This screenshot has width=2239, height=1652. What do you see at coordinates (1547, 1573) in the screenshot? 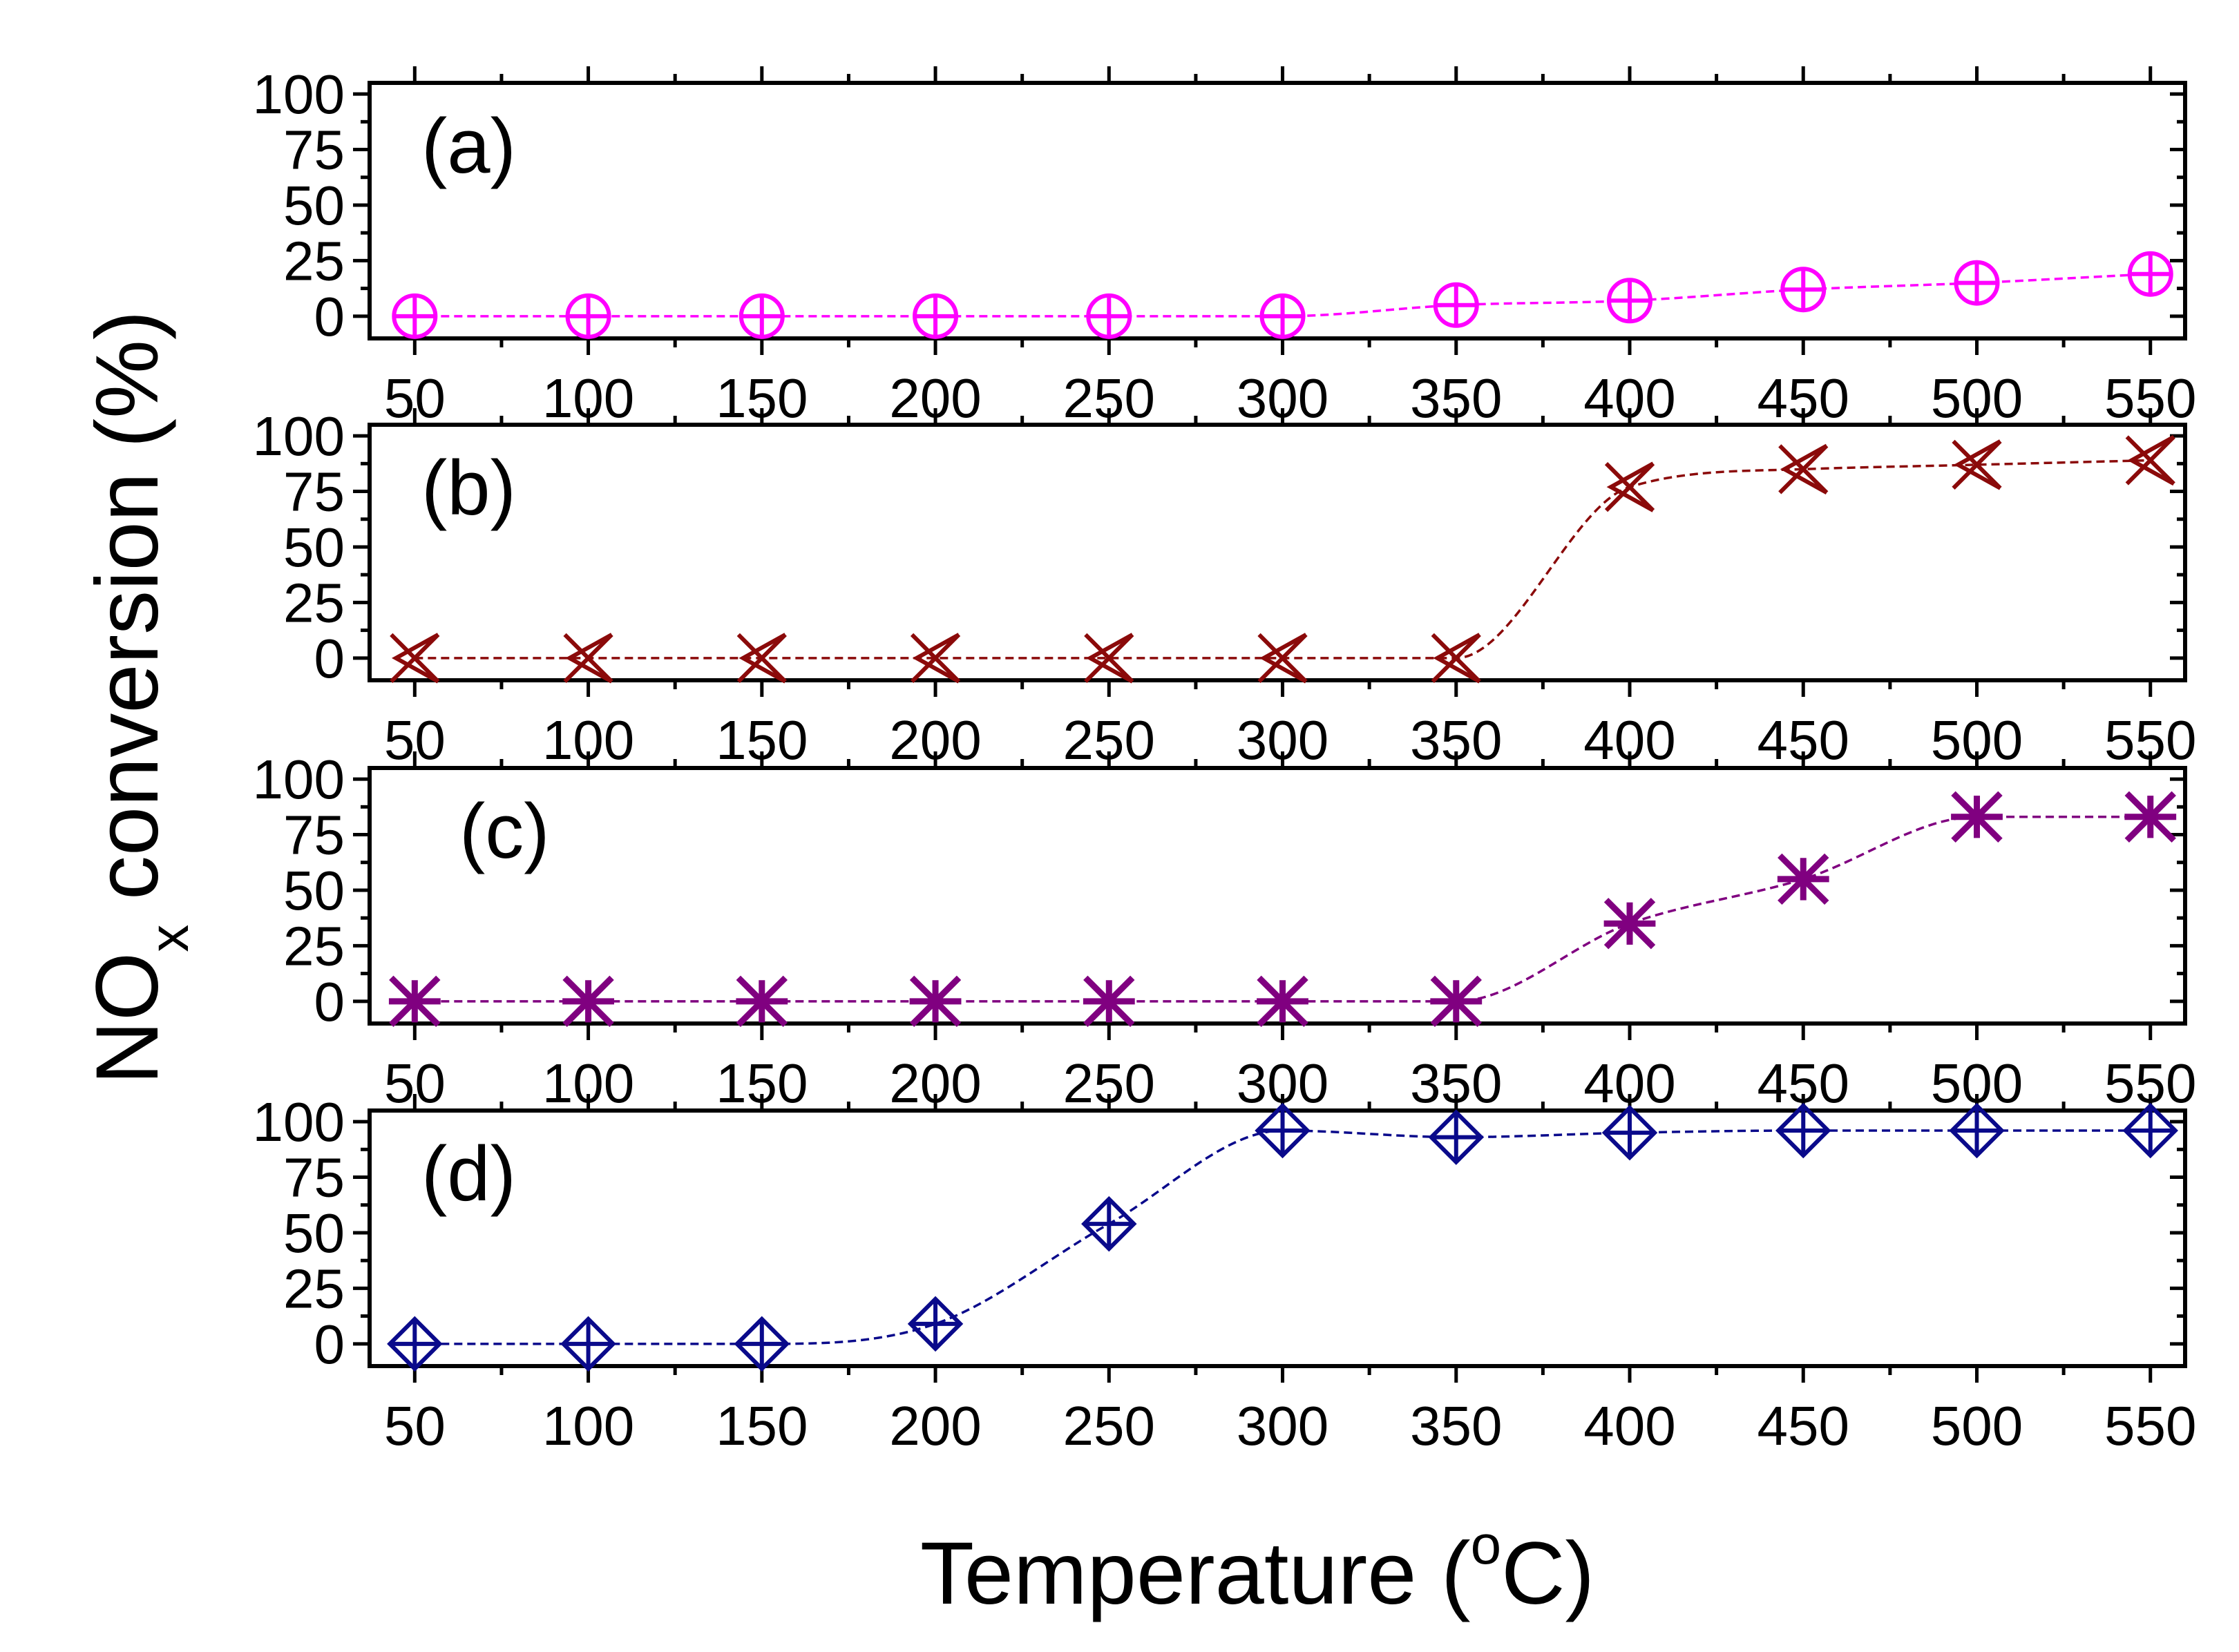
I see `x-axis-title-unit: C)` at bounding box center [1547, 1573].